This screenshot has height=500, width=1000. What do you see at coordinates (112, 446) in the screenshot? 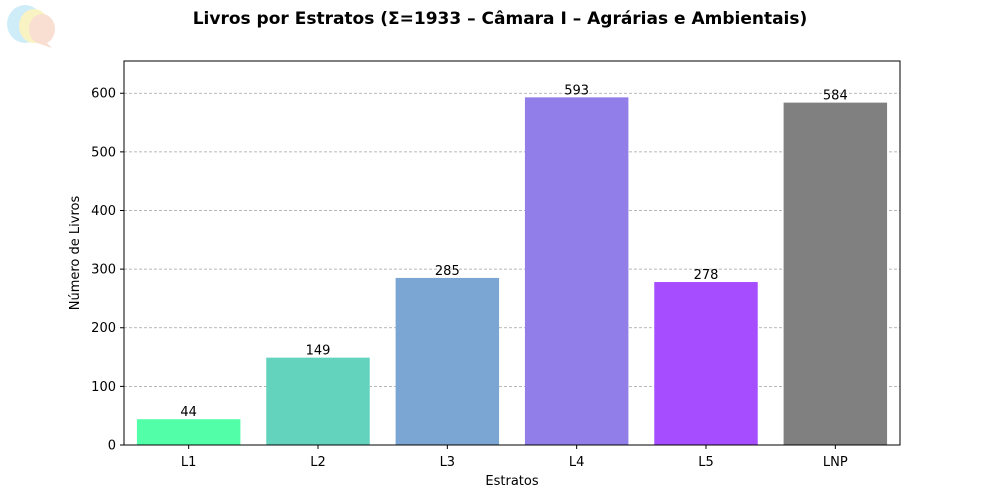
I see `y-tick-label-0: 0` at bounding box center [112, 446].